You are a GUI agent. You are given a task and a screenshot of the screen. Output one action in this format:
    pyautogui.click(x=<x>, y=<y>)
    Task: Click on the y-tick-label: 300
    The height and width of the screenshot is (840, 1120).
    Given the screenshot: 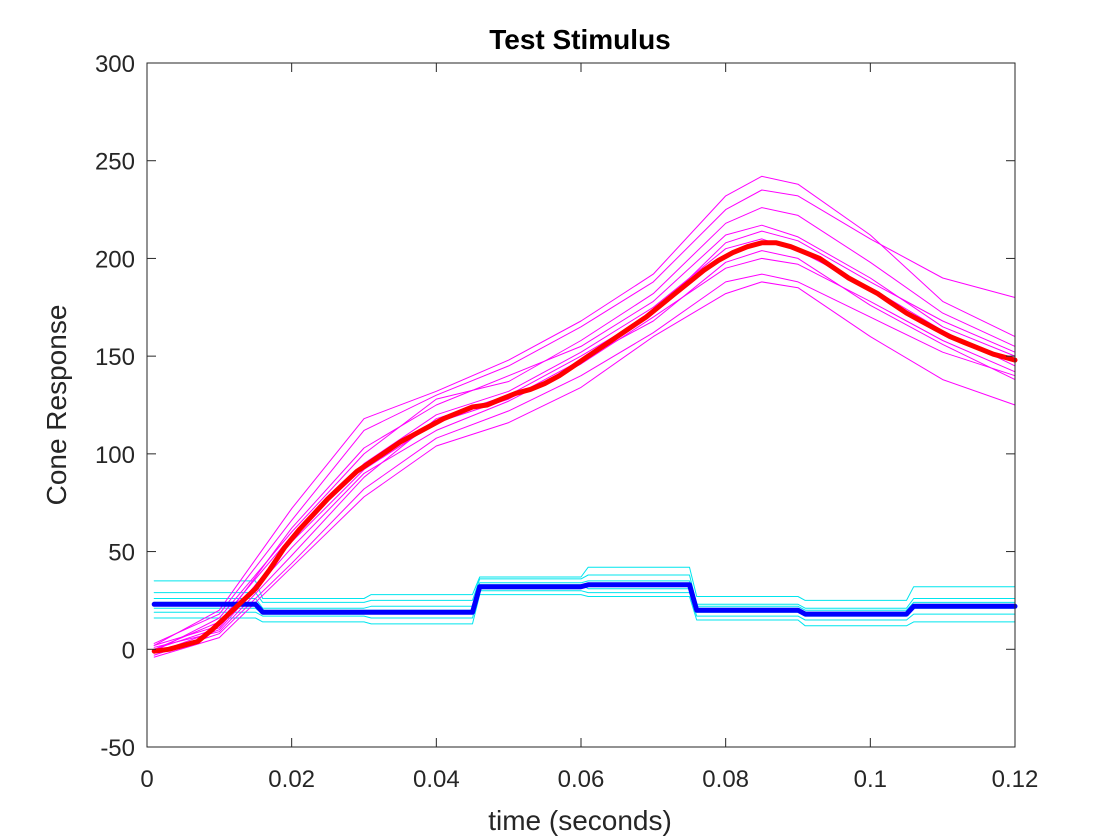 What is the action you would take?
    pyautogui.click(x=115, y=64)
    